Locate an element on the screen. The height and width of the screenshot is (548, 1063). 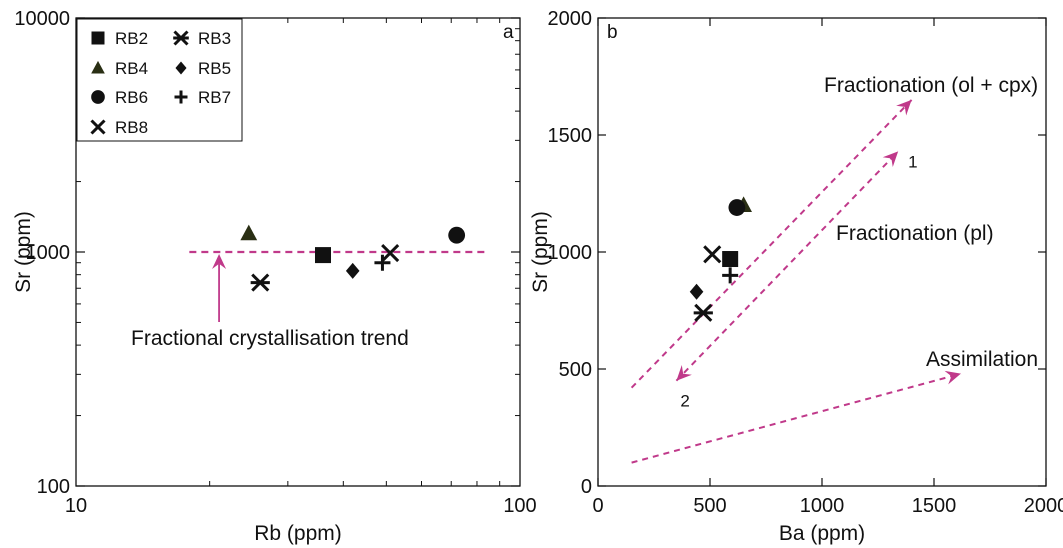
panel-a-point-rb6-shape is located at coordinates (457, 235).